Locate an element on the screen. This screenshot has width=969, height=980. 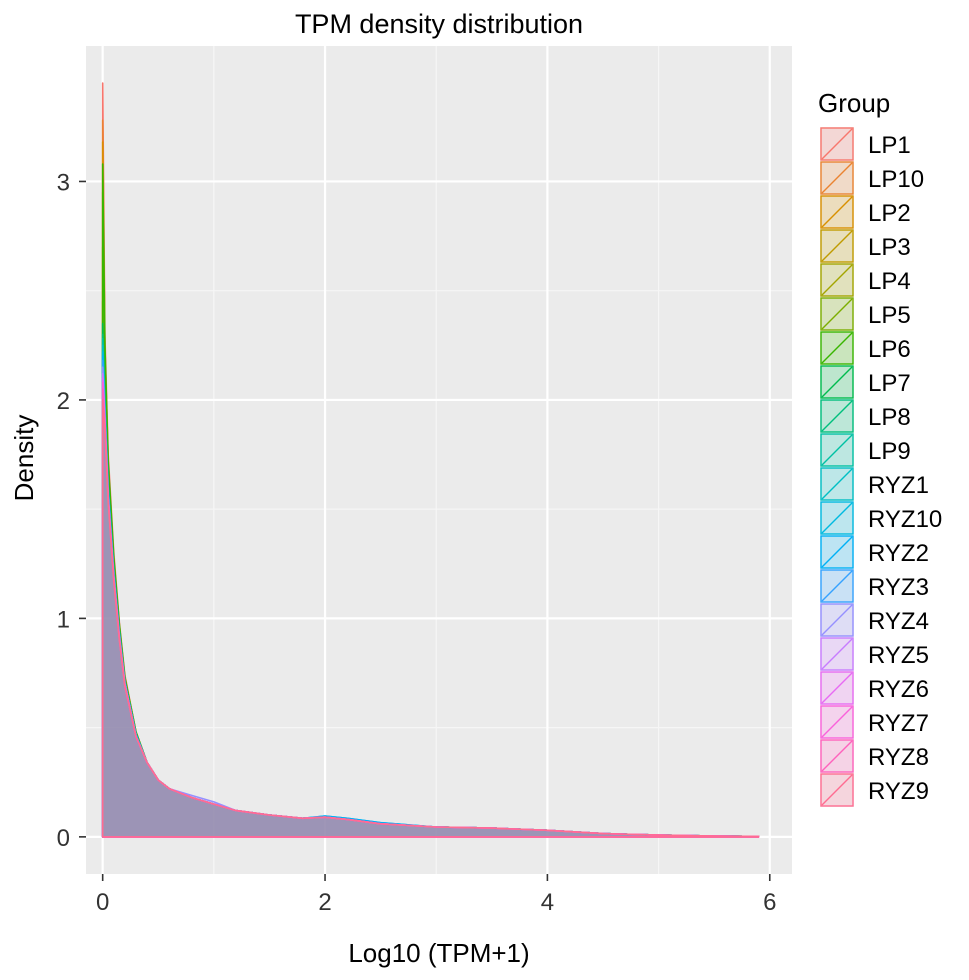
legend-label-lp4: LP4 is located at coordinates (889, 281).